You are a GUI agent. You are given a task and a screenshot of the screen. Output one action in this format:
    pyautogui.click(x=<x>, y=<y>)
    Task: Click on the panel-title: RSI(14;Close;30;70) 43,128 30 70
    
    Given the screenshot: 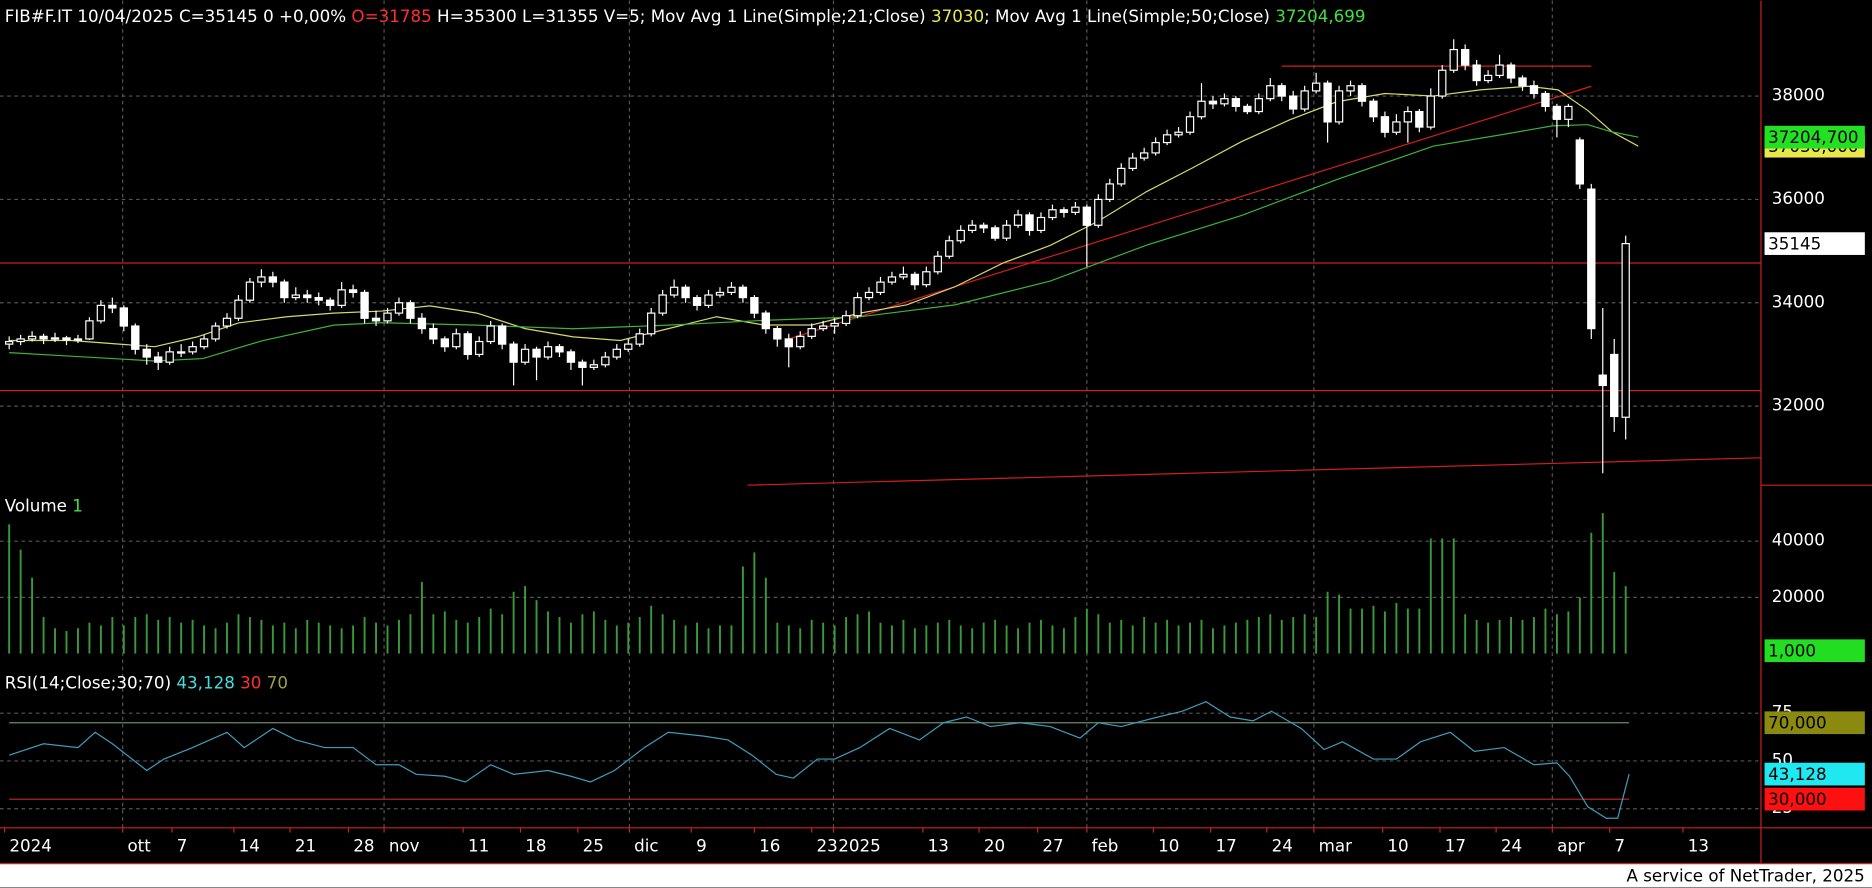 What is the action you would take?
    pyautogui.click(x=146, y=682)
    